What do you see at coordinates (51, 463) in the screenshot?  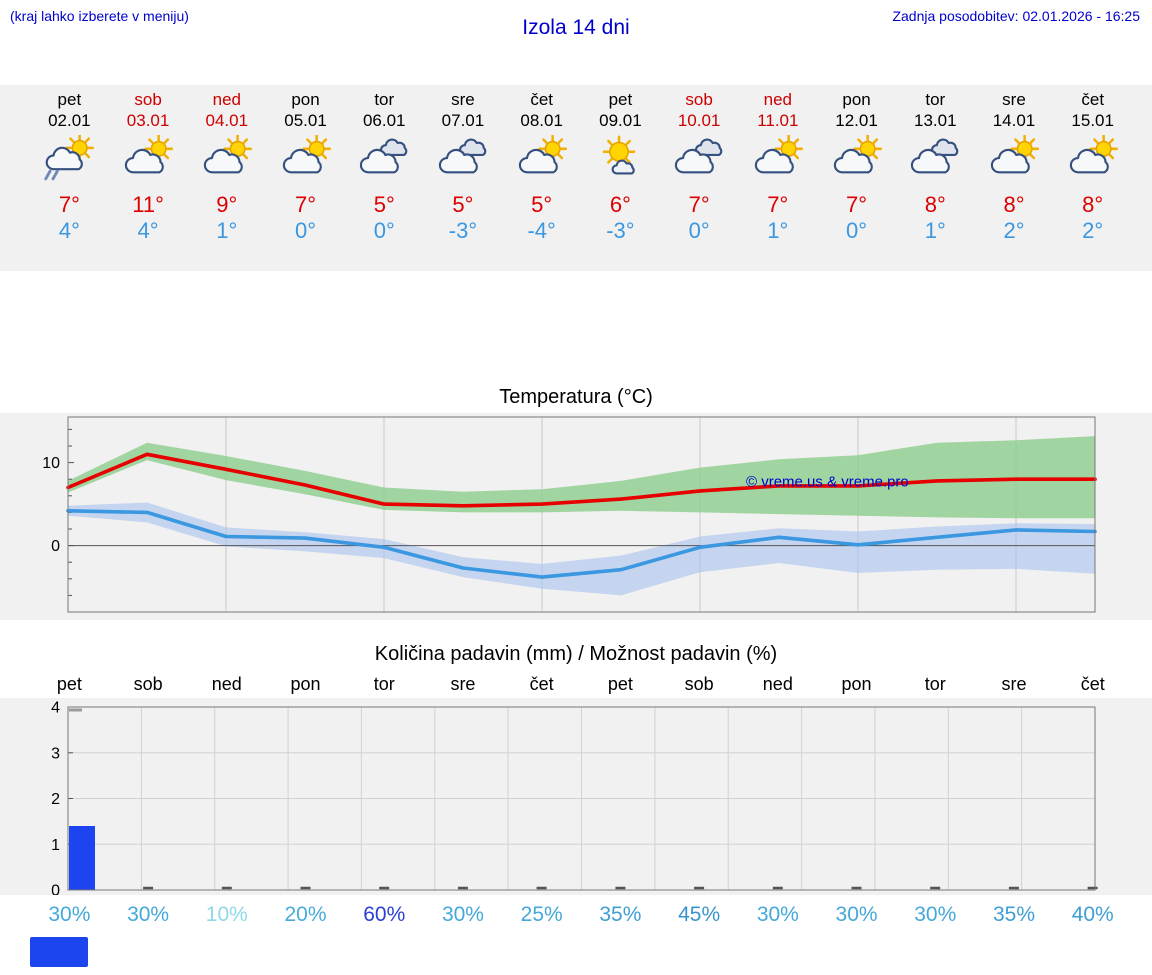 I see `svg-text: 10` at bounding box center [51, 463].